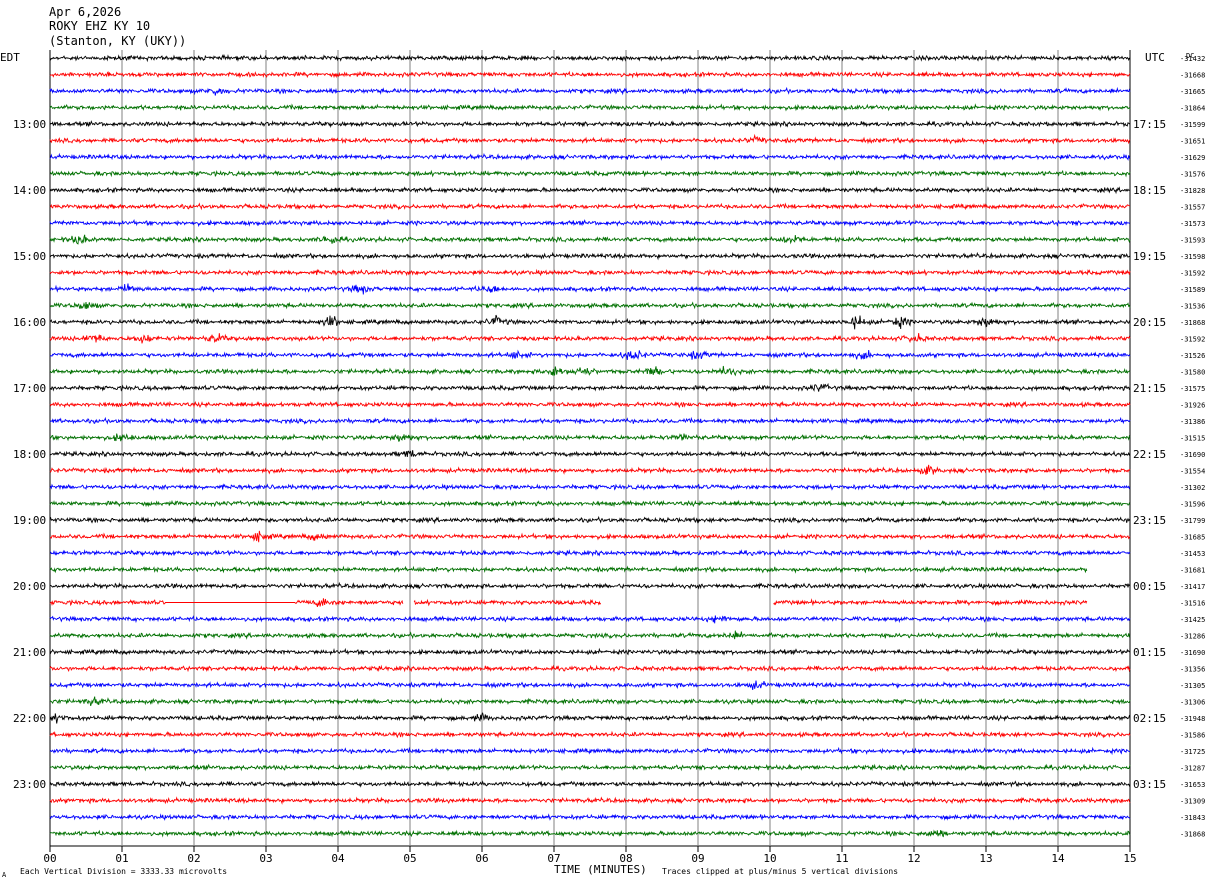 The height and width of the screenshot is (886, 1210). I want to click on dc-offset-label: -31536, so click(1192, 307).